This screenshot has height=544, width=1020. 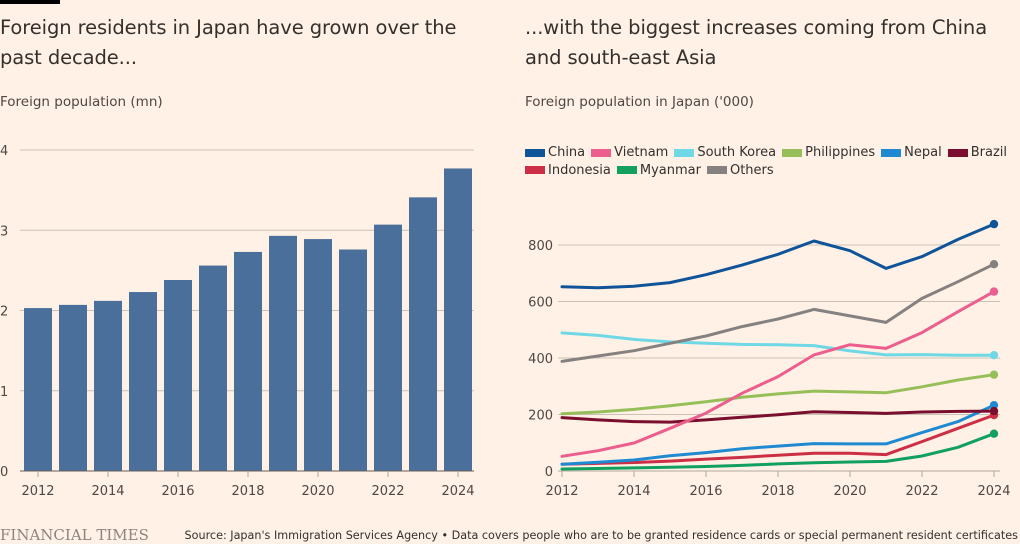 What do you see at coordinates (4, 231) in the screenshot?
I see `y-tick-label: 3` at bounding box center [4, 231].